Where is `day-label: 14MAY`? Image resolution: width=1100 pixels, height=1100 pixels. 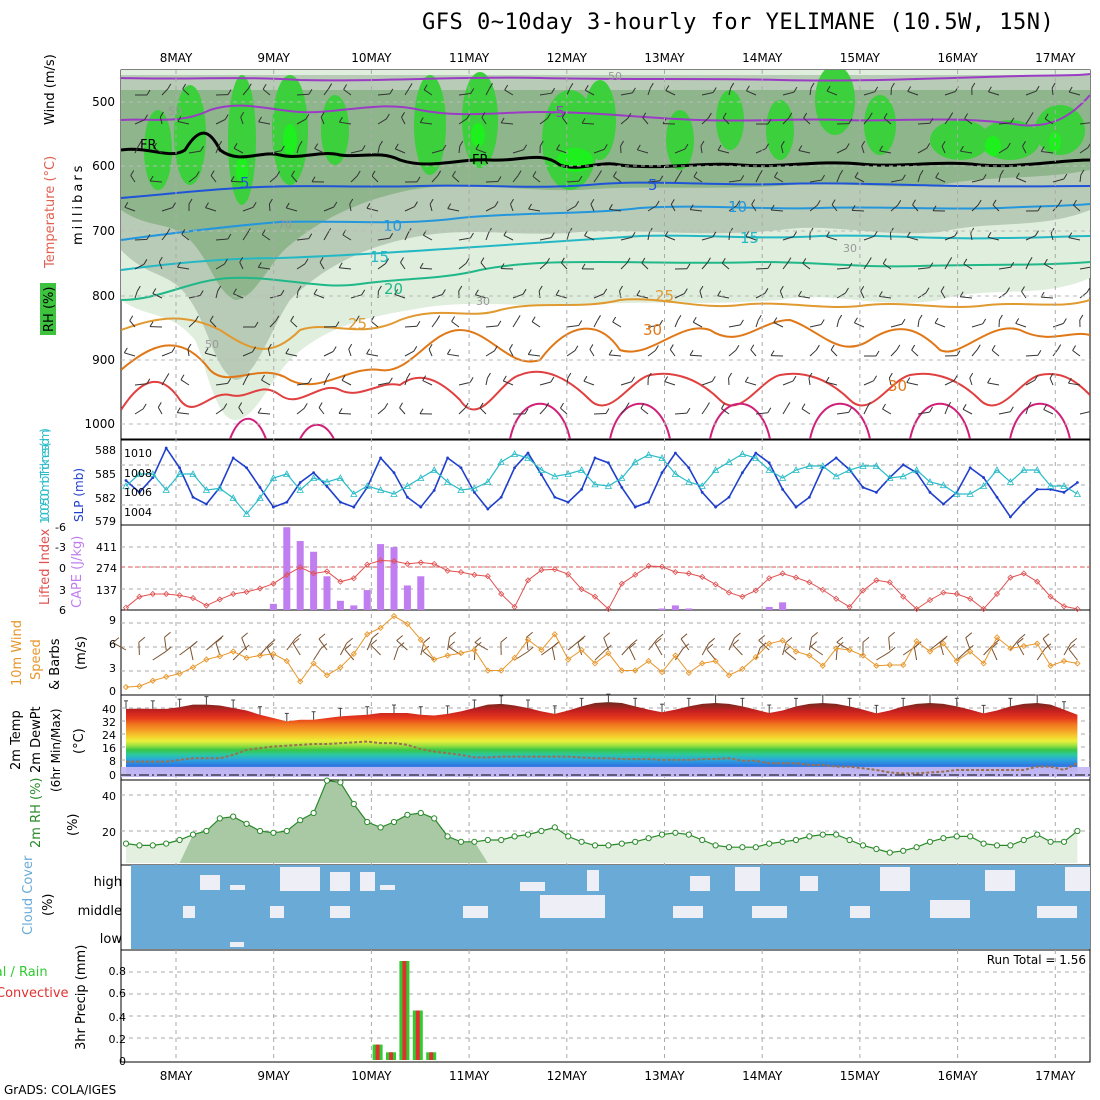
day-label: 14MAY is located at coordinates (762, 1076).